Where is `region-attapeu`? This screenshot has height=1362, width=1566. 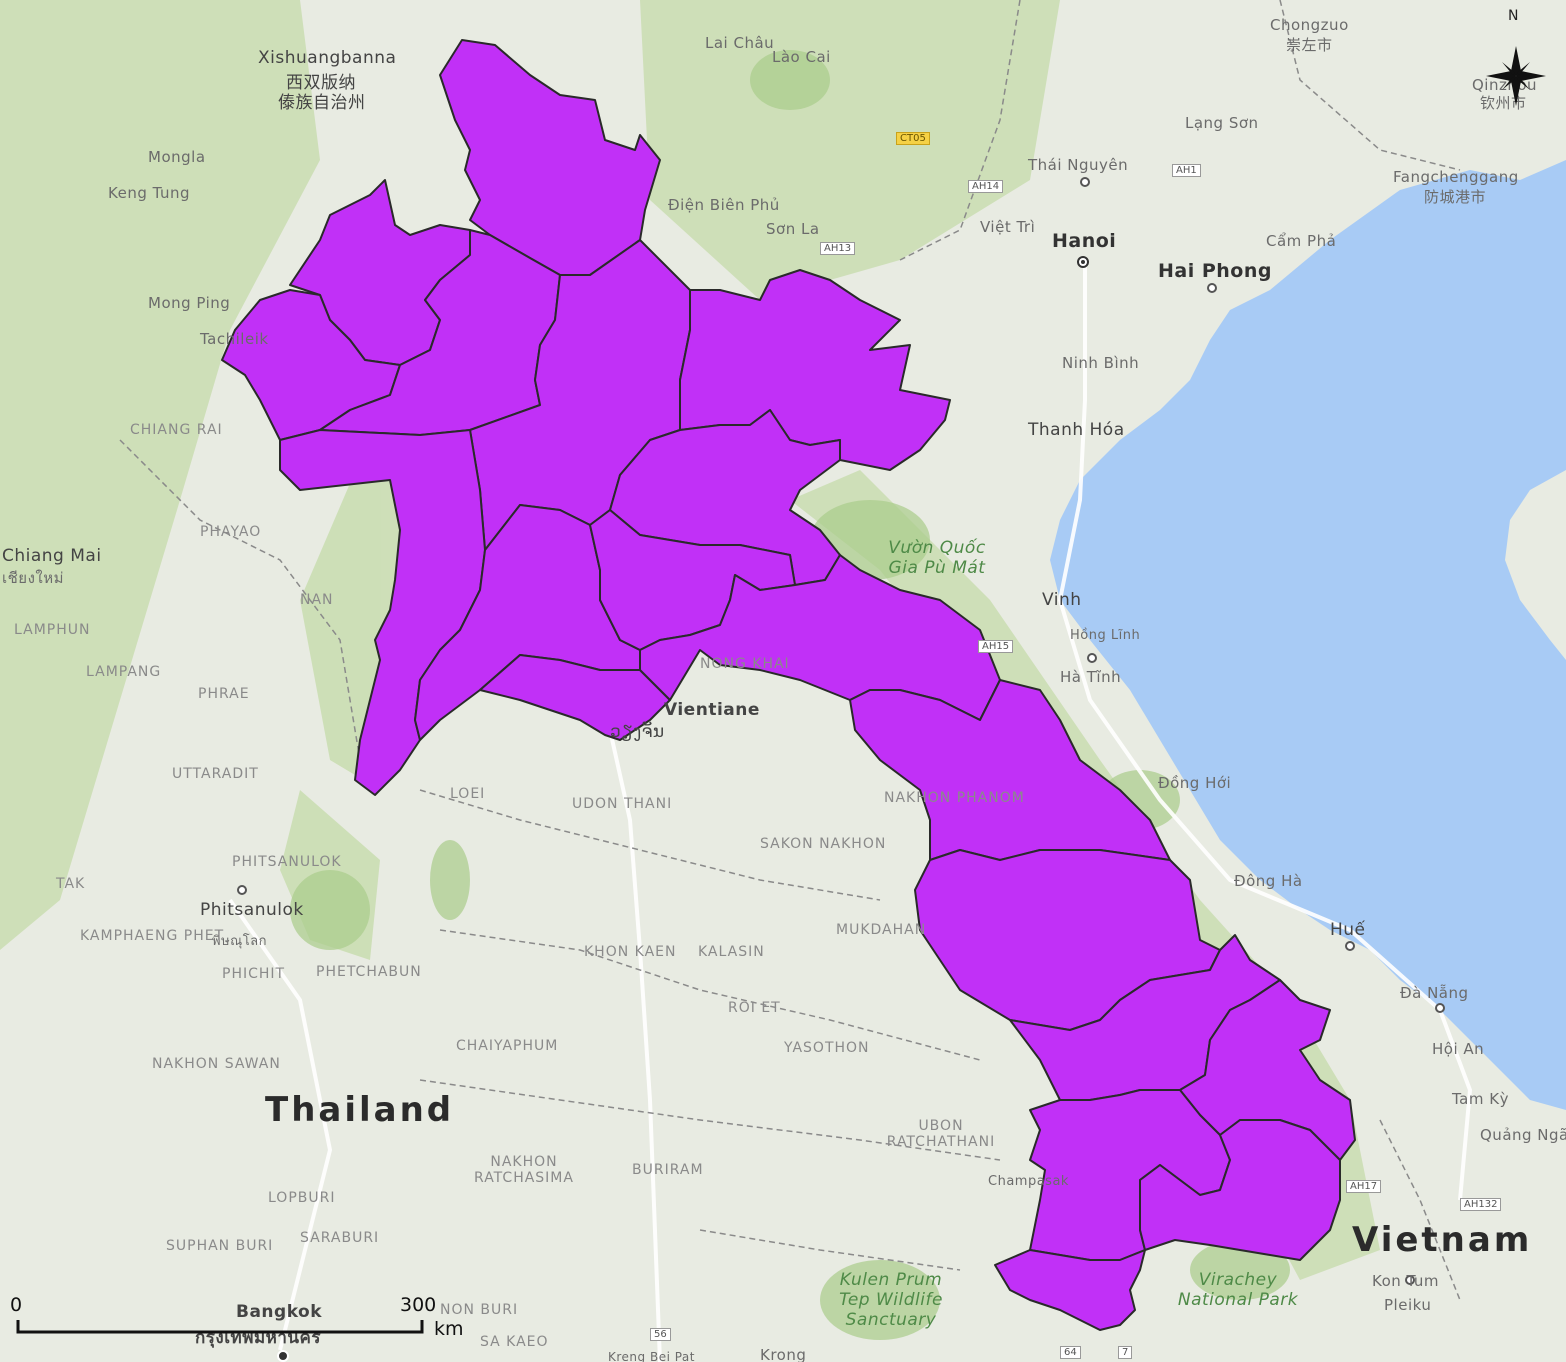 region-attapeu is located at coordinates (1240, 1190).